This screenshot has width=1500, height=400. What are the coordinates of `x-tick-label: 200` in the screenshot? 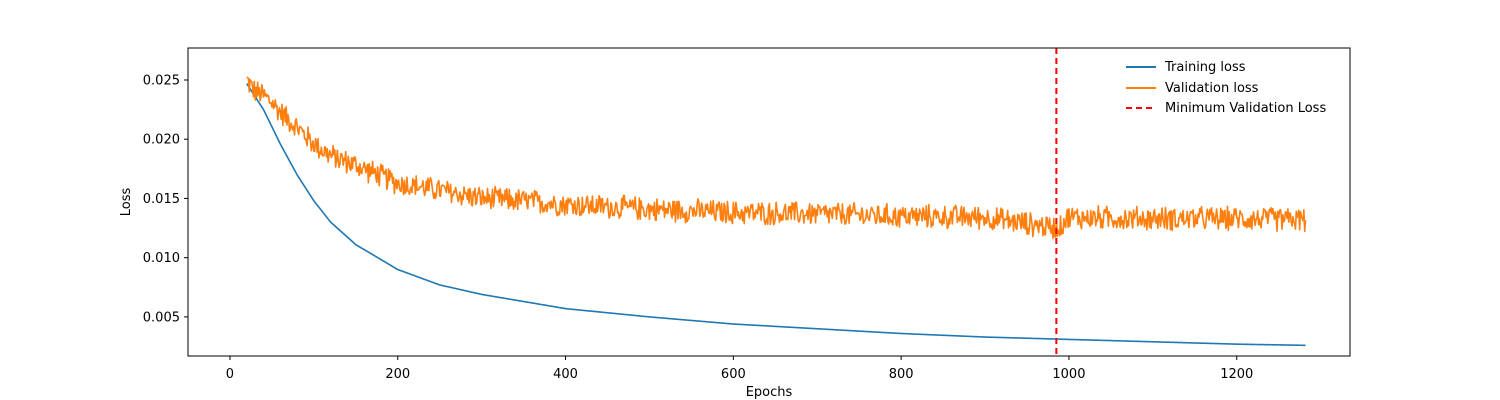 It's located at (397, 374).